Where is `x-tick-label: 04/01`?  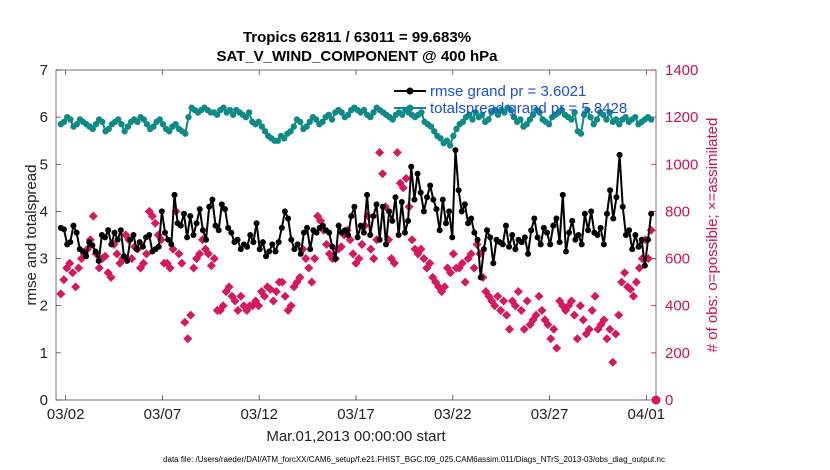
x-tick-label: 04/01 is located at coordinates (647, 414).